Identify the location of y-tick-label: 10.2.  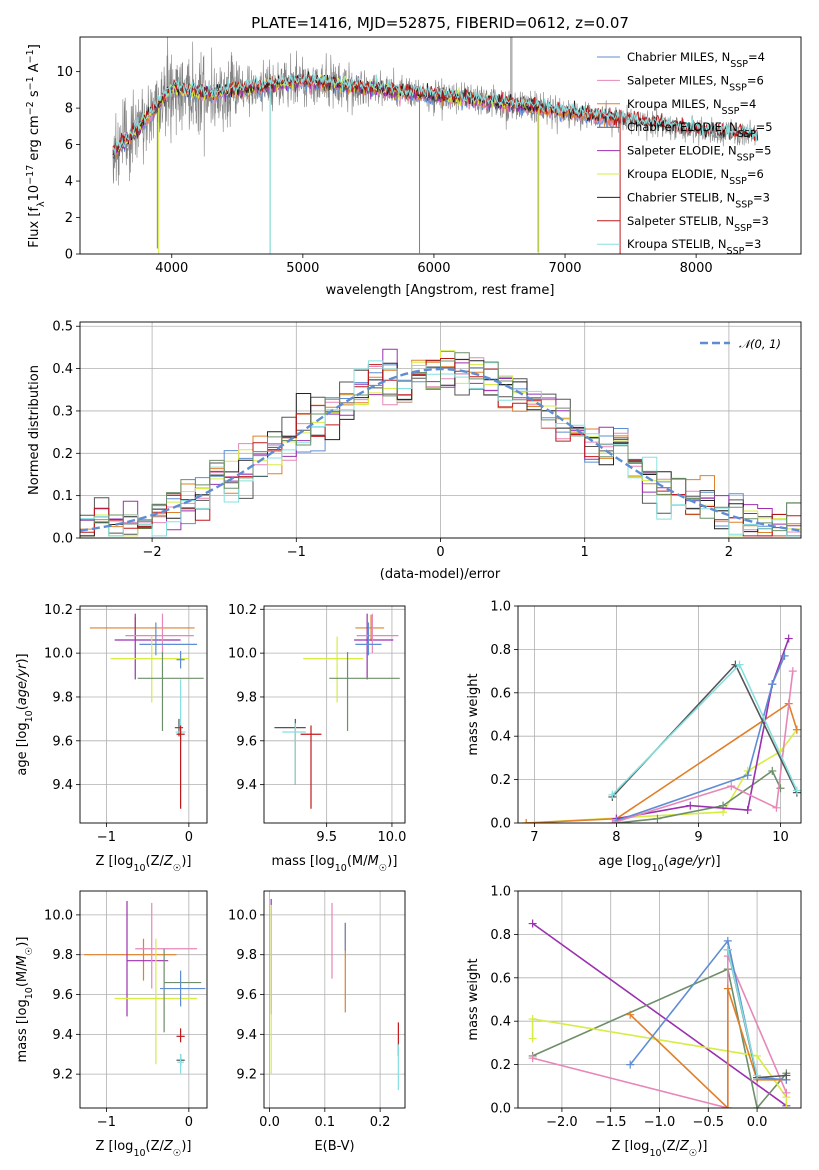
(242, 610).